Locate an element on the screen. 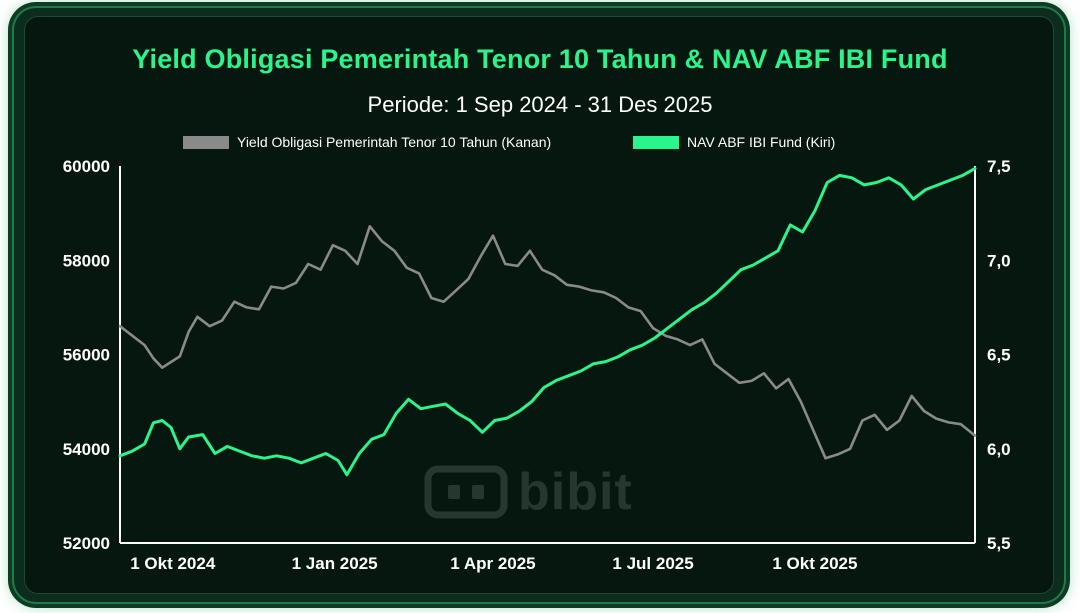 This screenshot has width=1080, height=613. y-left-tick-label: 58000 is located at coordinates (86, 260).